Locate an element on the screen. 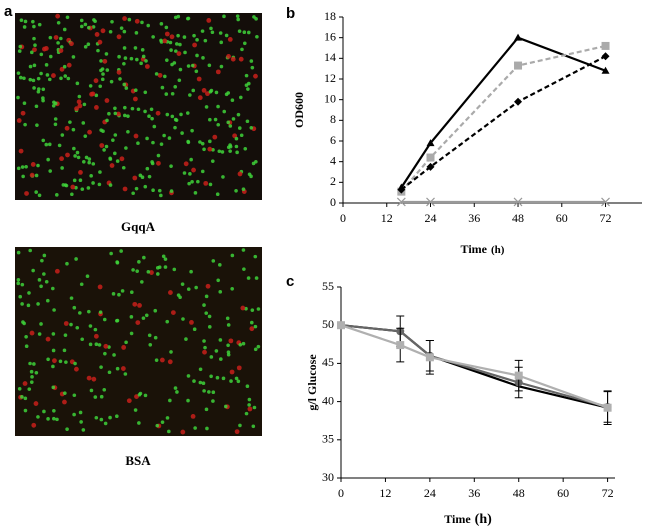 This screenshot has width=662, height=532. y-tick-label: 8 is located at coordinates (333, 119).